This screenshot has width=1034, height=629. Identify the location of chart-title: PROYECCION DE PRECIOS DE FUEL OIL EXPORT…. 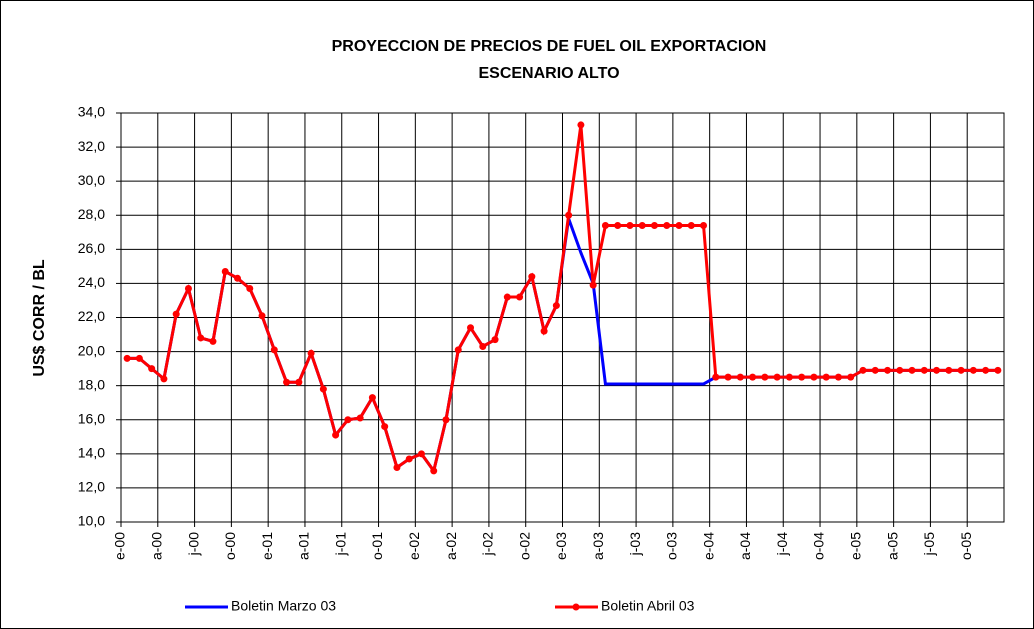
(549, 46).